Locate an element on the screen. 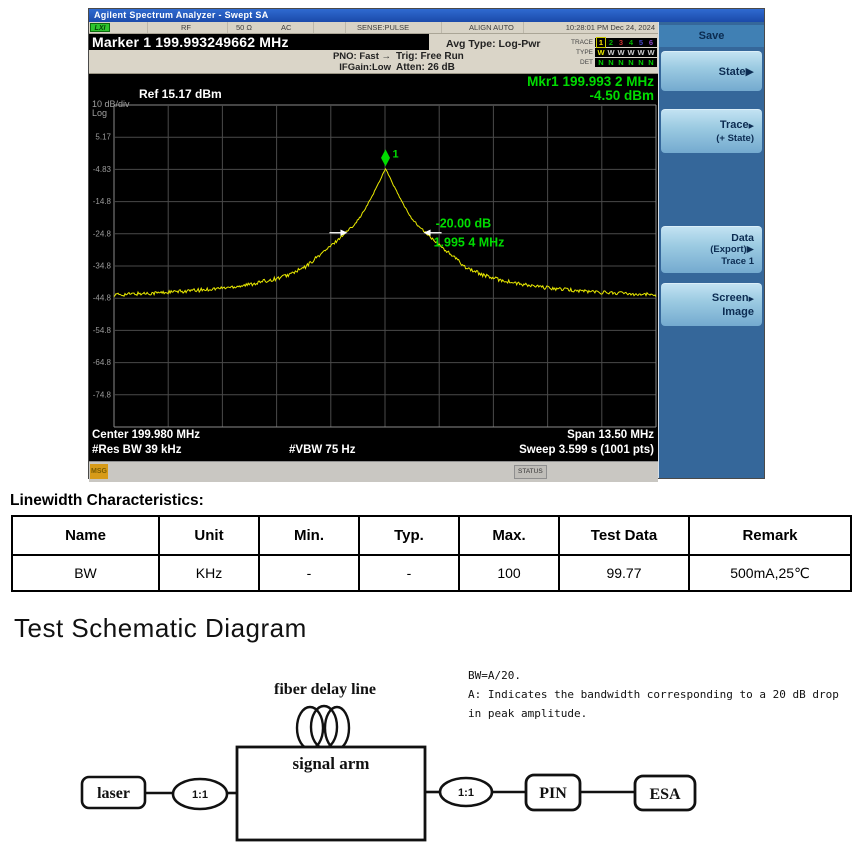 Image resolution: width=860 pixels, height=842 pixels. cell-typ: - is located at coordinates (409, 573).